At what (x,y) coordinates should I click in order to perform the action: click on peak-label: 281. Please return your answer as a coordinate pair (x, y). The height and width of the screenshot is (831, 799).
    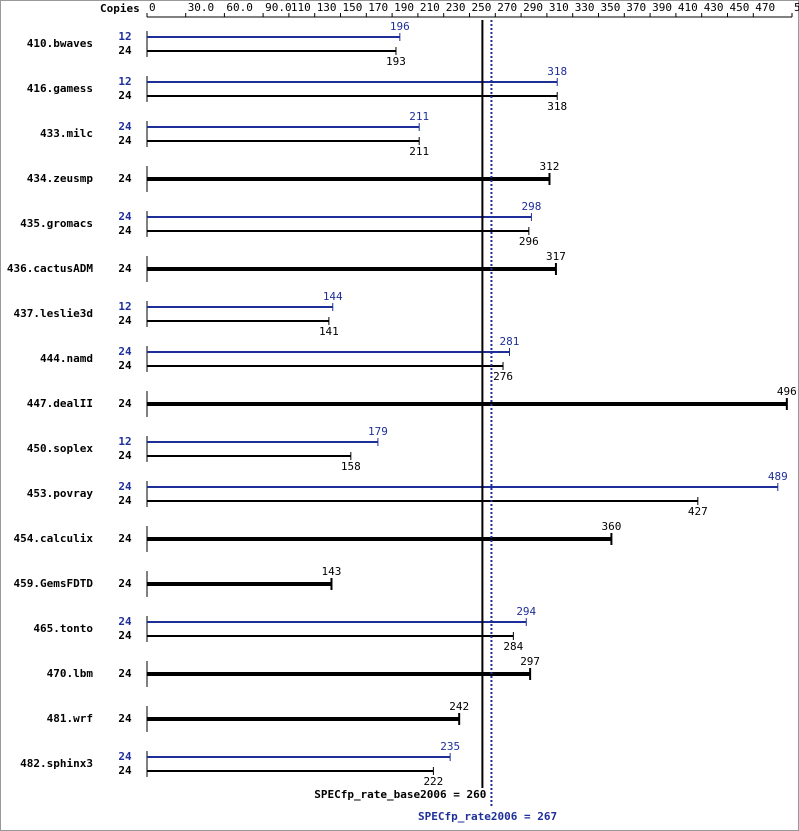
    Looking at the image, I should click on (510, 341).